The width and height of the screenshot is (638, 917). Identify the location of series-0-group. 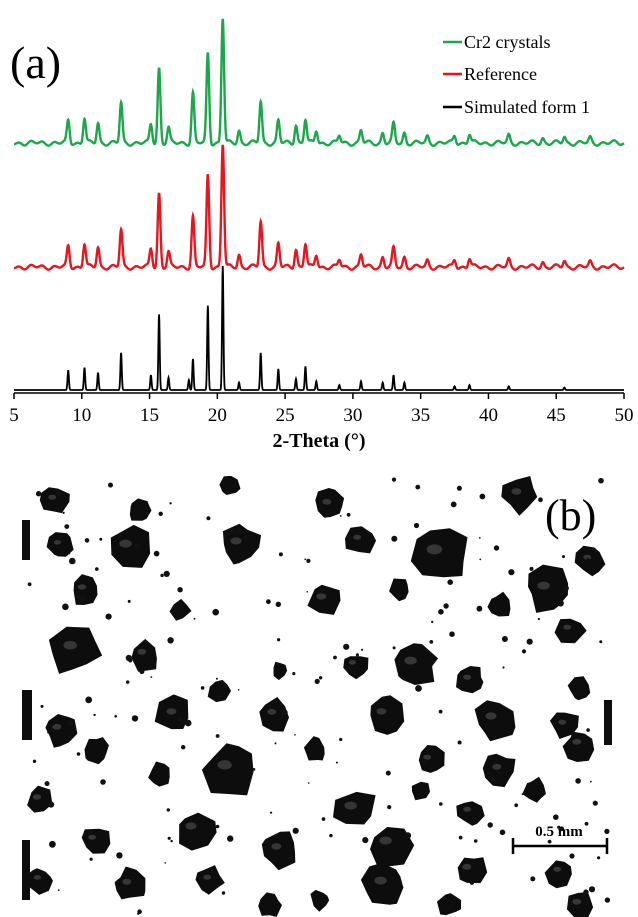
(319, 82).